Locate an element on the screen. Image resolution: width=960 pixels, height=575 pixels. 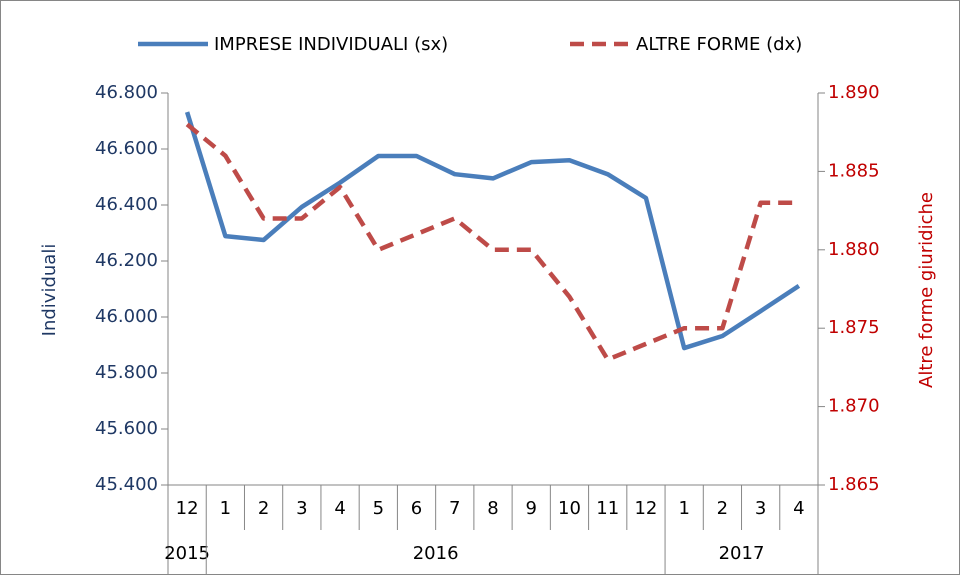
y2-tick-label: 1.865 is located at coordinates (854, 484).